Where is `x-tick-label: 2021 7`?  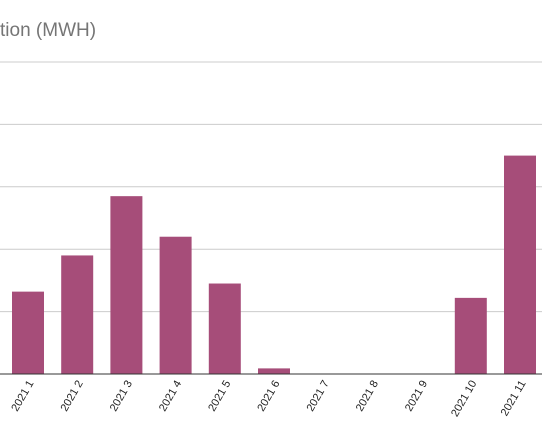 x-tick-label: 2021 7 is located at coordinates (318, 396).